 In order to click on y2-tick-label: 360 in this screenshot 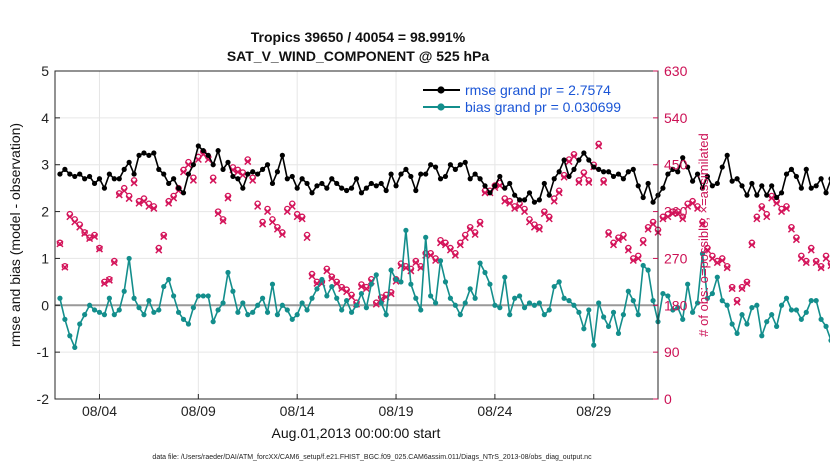, I will do `click(676, 212)`.